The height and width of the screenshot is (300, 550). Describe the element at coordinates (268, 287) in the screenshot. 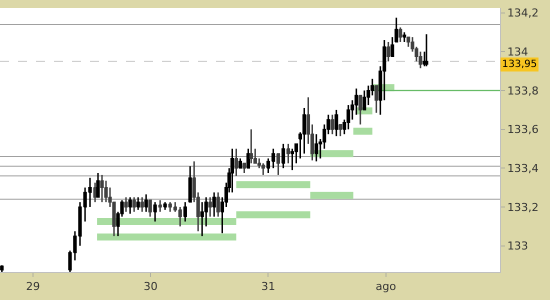

I see `x-tick-label: 31` at that location.